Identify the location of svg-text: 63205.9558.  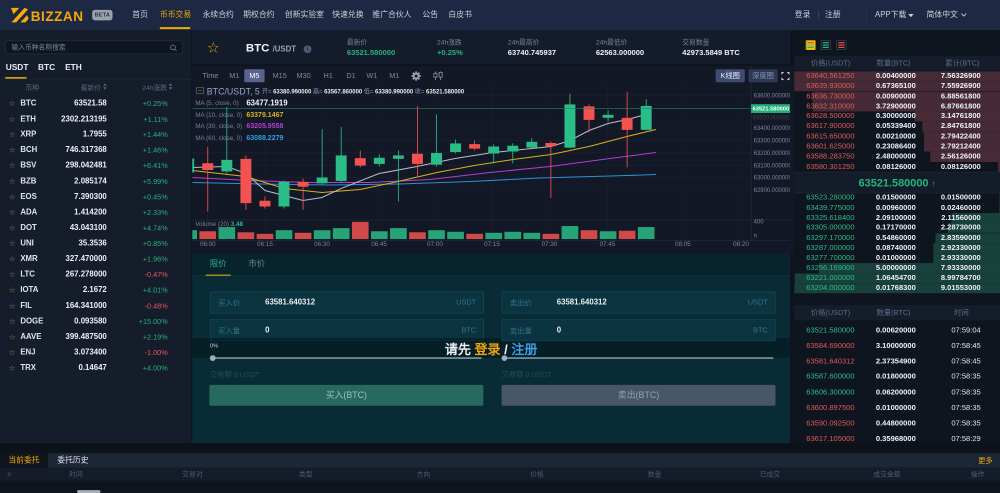
(264, 126).